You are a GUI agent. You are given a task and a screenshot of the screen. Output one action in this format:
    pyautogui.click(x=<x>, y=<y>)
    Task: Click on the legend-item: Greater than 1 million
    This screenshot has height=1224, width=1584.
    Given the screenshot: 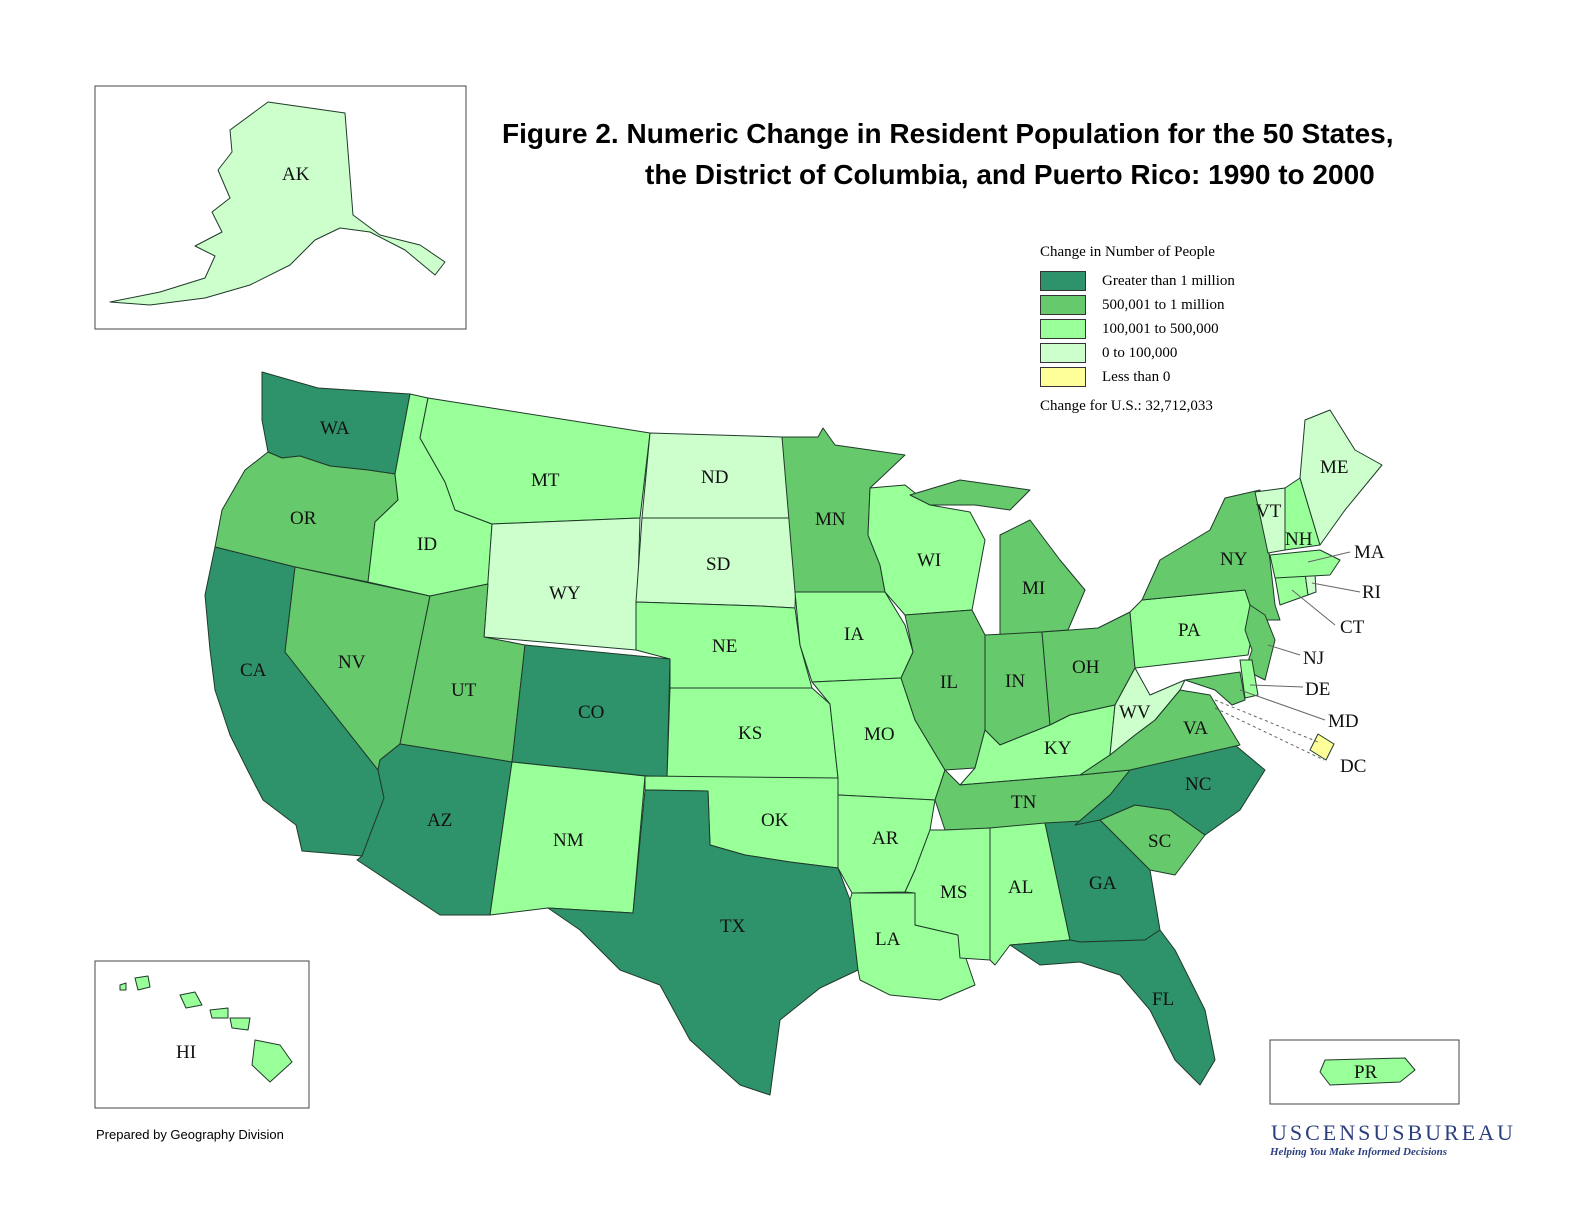 What is the action you would take?
    pyautogui.click(x=1137, y=281)
    